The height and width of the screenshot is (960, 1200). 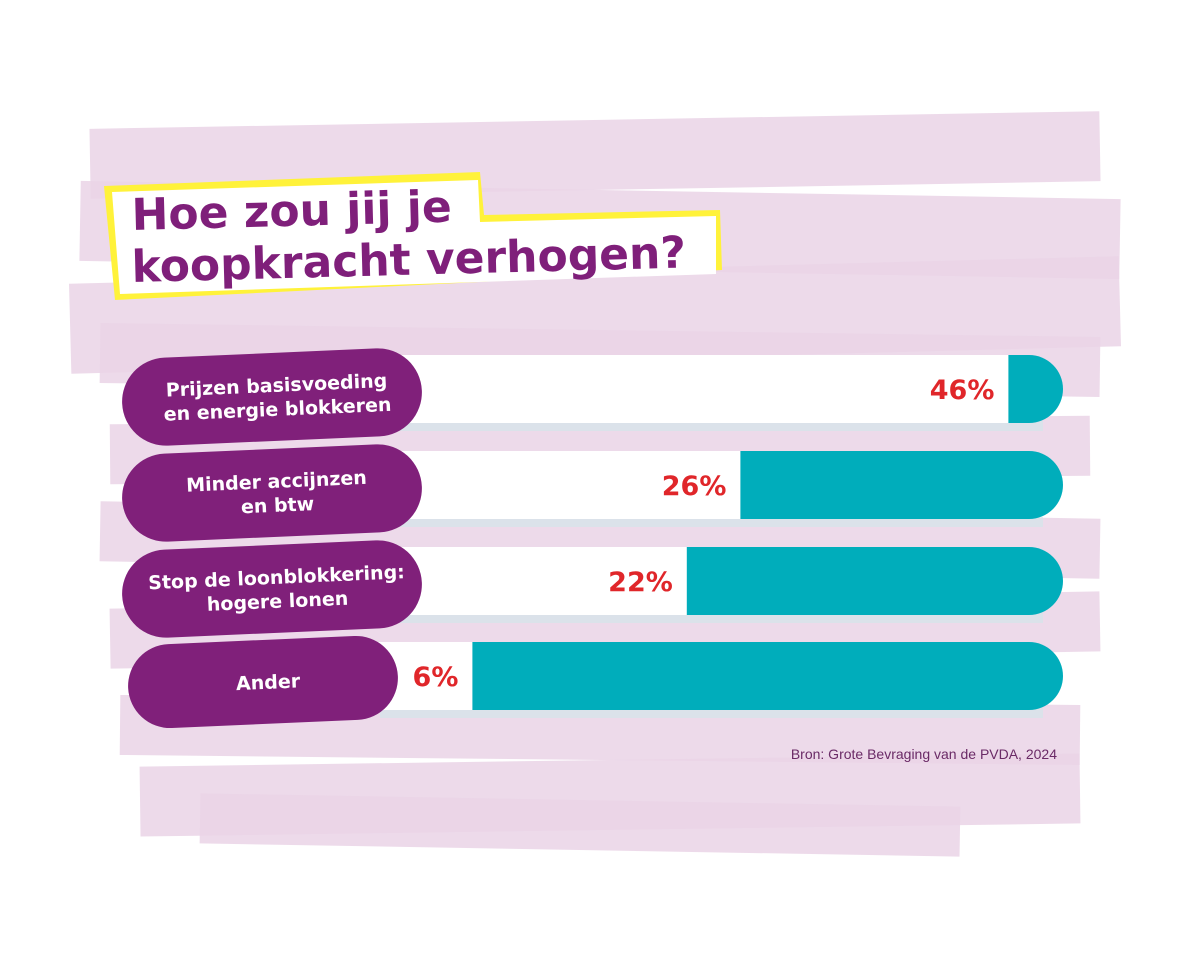 What do you see at coordinates (277, 505) in the screenshot?
I see `category-label: en btw` at bounding box center [277, 505].